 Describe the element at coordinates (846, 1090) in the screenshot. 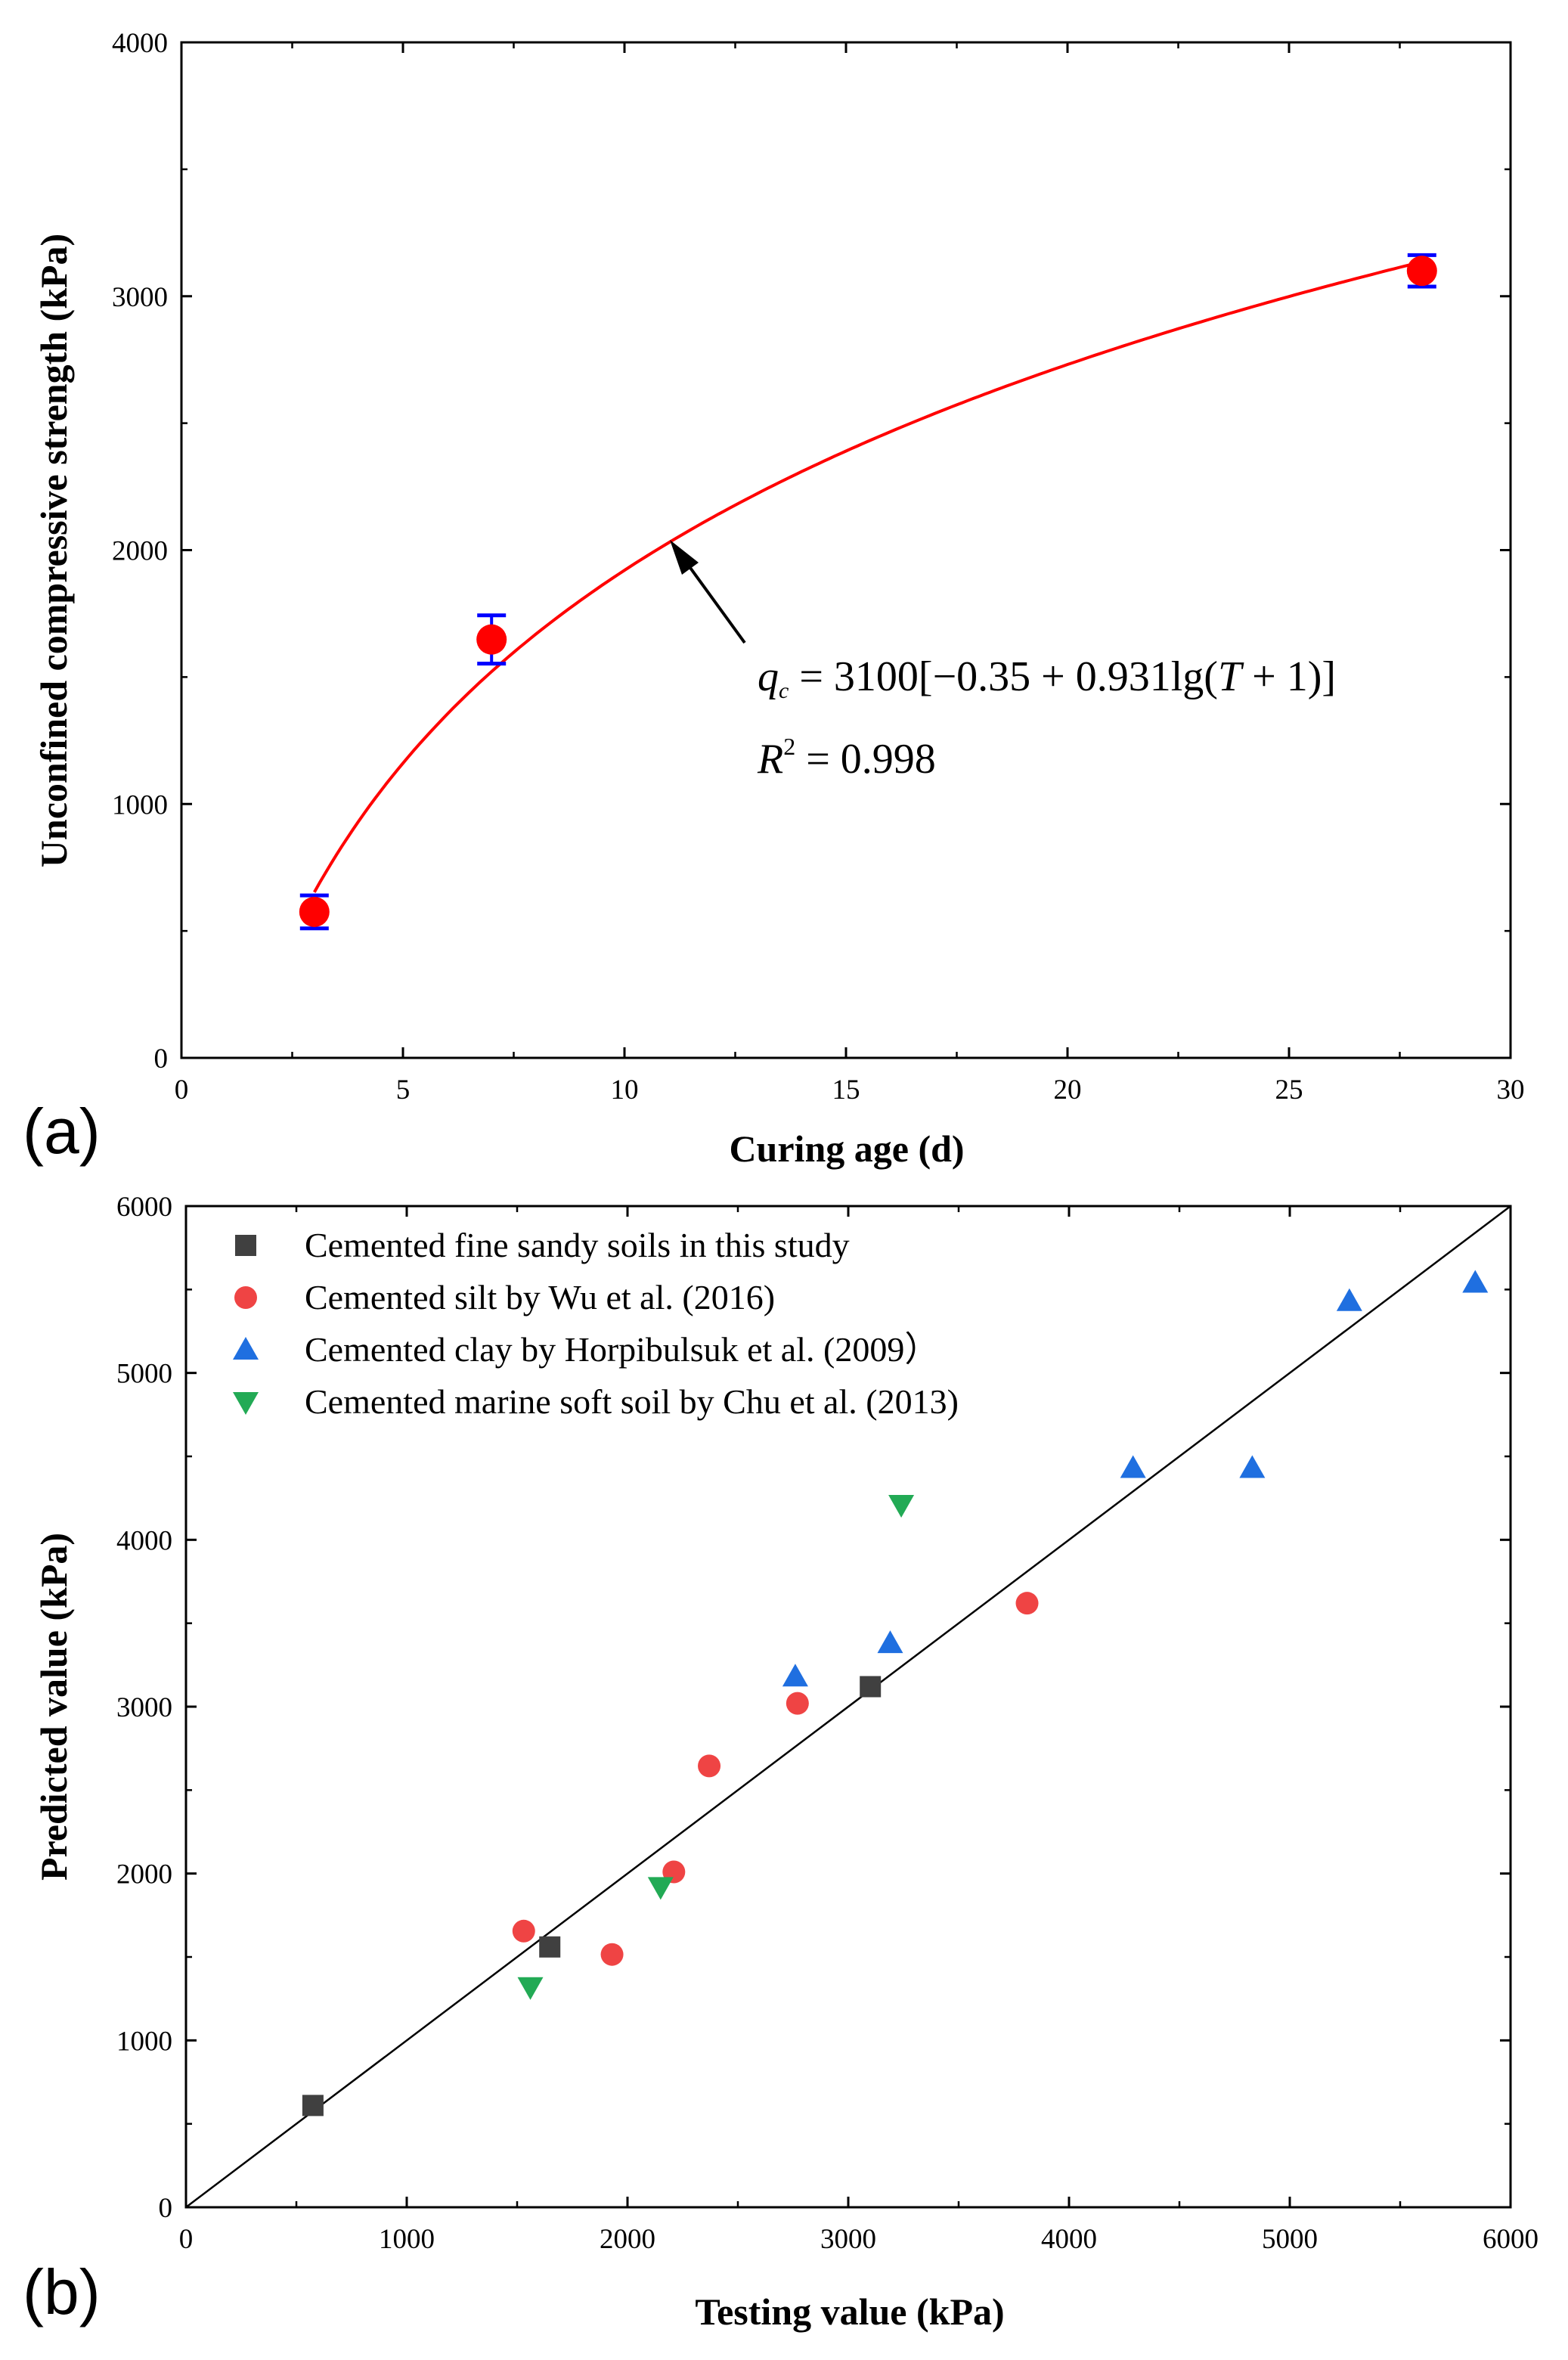

I see `chart-a-x-tick-label: 15` at that location.